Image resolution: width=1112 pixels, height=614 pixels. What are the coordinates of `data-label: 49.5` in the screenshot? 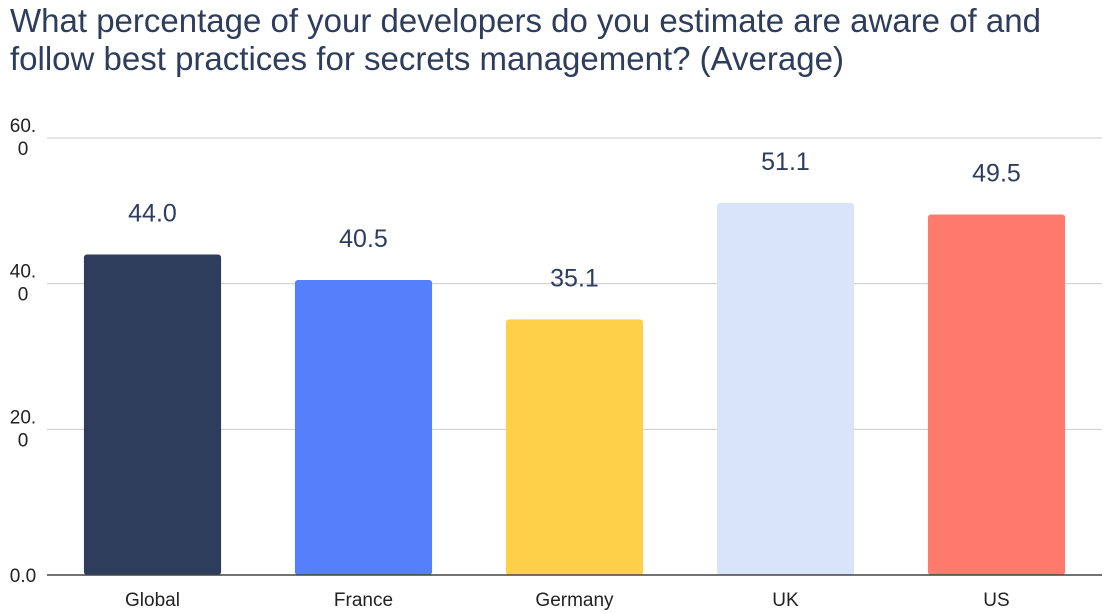 It's located at (996, 173).